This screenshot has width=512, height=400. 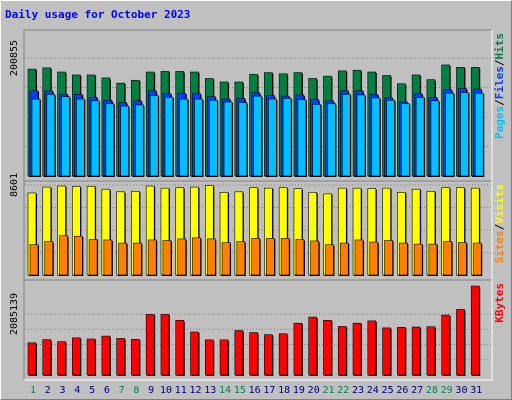 I want to click on x-tick-label: 17, so click(x=269, y=390).